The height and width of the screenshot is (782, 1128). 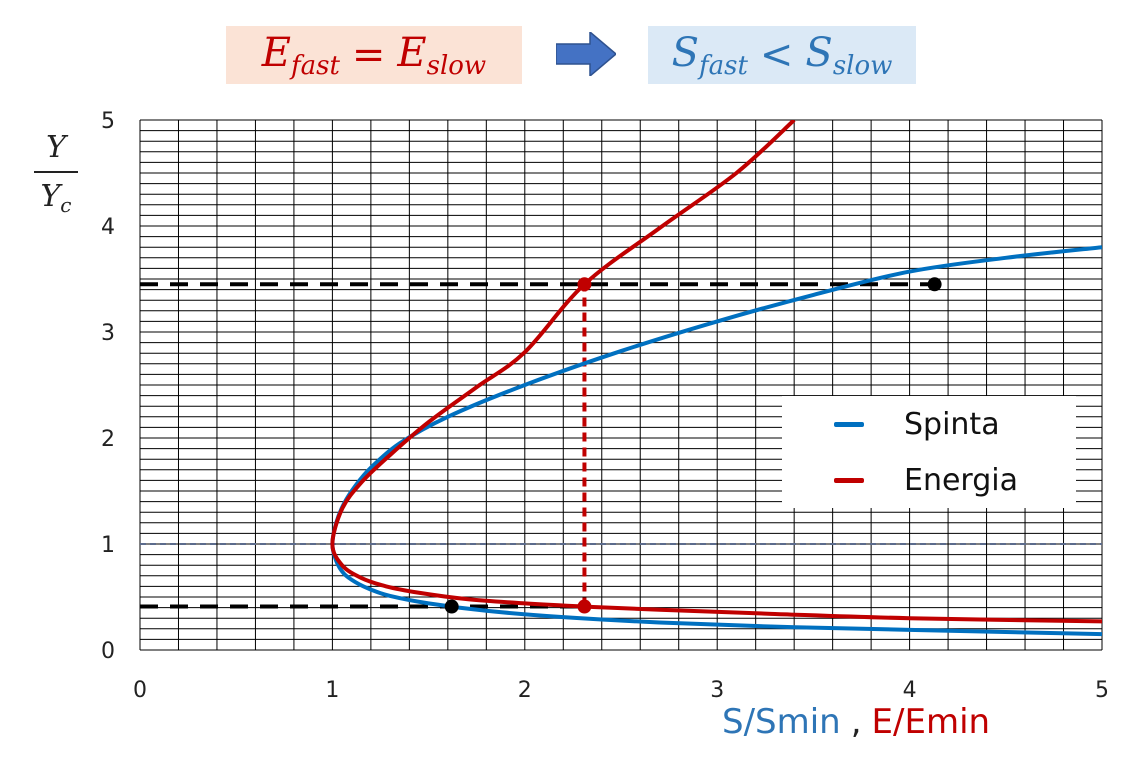 What do you see at coordinates (108, 121) in the screenshot?
I see `y-tick-label: 5` at bounding box center [108, 121].